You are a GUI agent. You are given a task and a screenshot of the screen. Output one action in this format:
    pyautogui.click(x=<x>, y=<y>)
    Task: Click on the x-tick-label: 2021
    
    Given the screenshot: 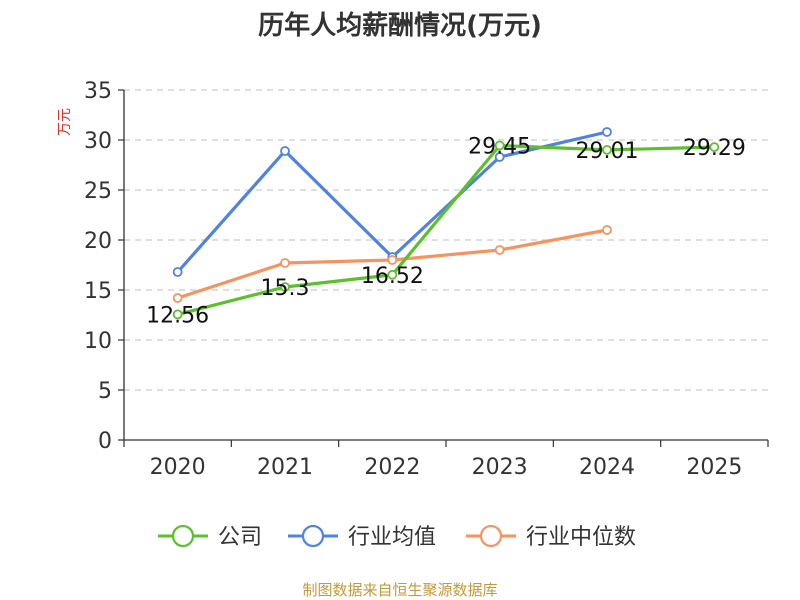 What is the action you would take?
    pyautogui.click(x=285, y=467)
    